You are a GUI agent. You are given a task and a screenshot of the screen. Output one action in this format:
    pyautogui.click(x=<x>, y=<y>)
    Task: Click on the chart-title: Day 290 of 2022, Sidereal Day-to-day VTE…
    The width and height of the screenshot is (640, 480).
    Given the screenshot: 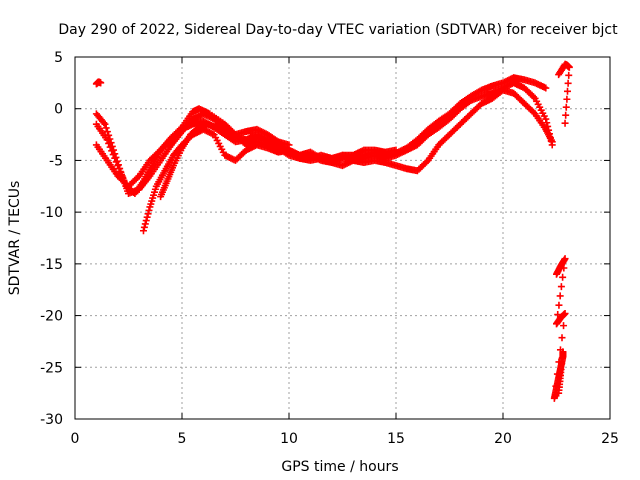 What is the action you would take?
    pyautogui.click(x=338, y=30)
    